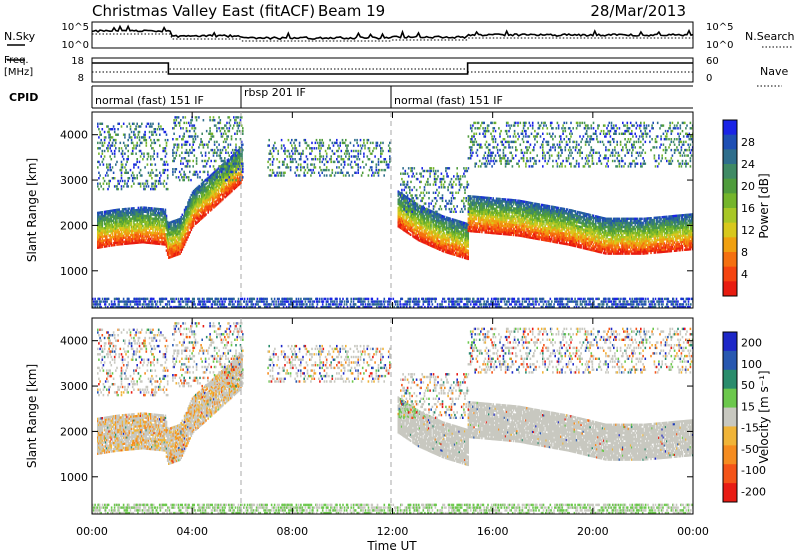 The width and height of the screenshot is (800, 554). Describe the element at coordinates (149, 100) in the screenshot. I see `cpid-segment-1: normal (fast) 151 IF` at that location.